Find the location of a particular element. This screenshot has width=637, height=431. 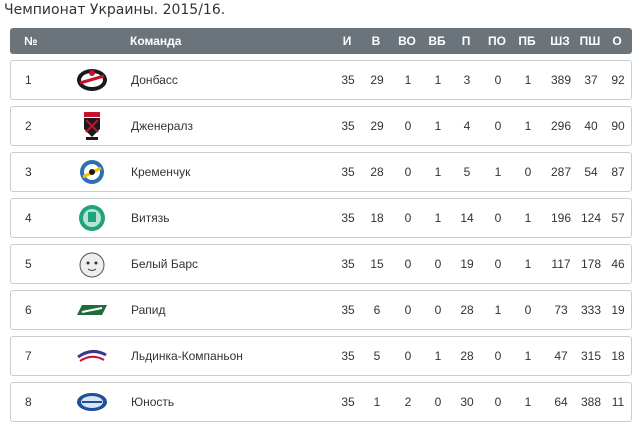

table-header: № Команда И В ВО ВБ П ПО ПБ ШЗ ПШ О is located at coordinates (321, 41).